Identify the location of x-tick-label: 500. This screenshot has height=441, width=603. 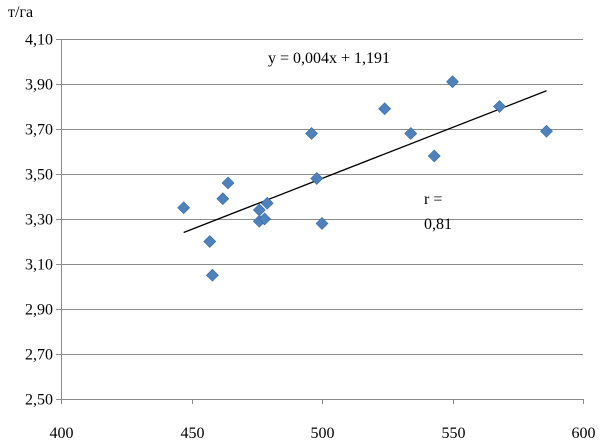
(323, 433).